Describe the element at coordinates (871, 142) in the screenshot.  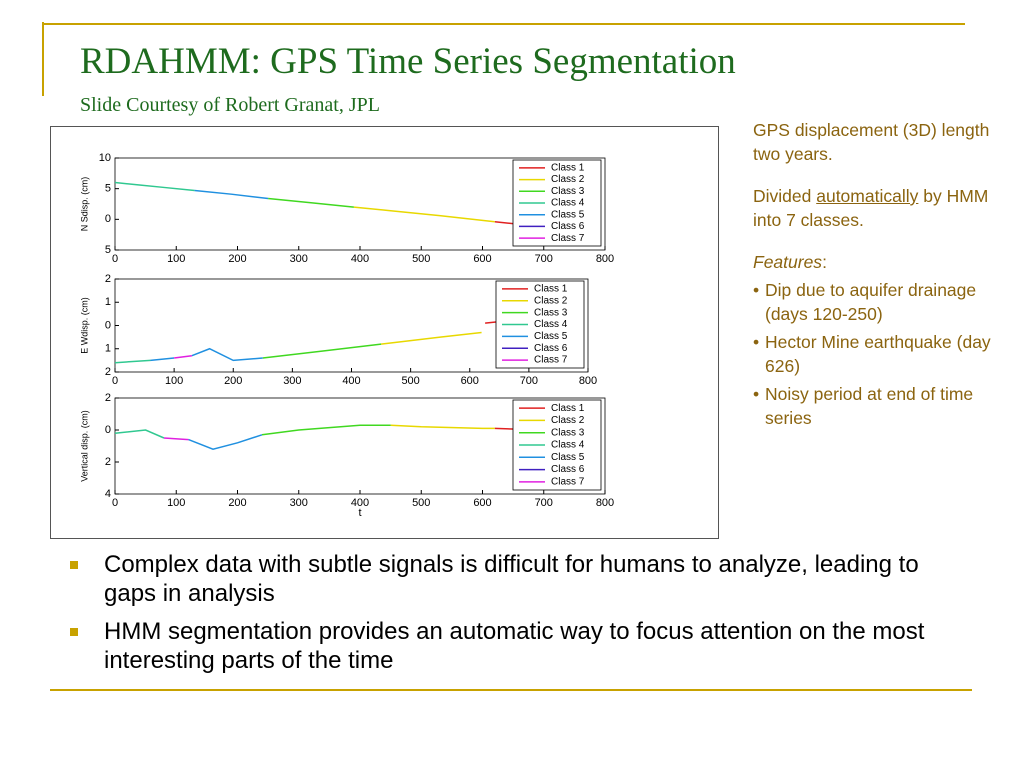
I see `note: GPS displacement (3D) length two years.` at that location.